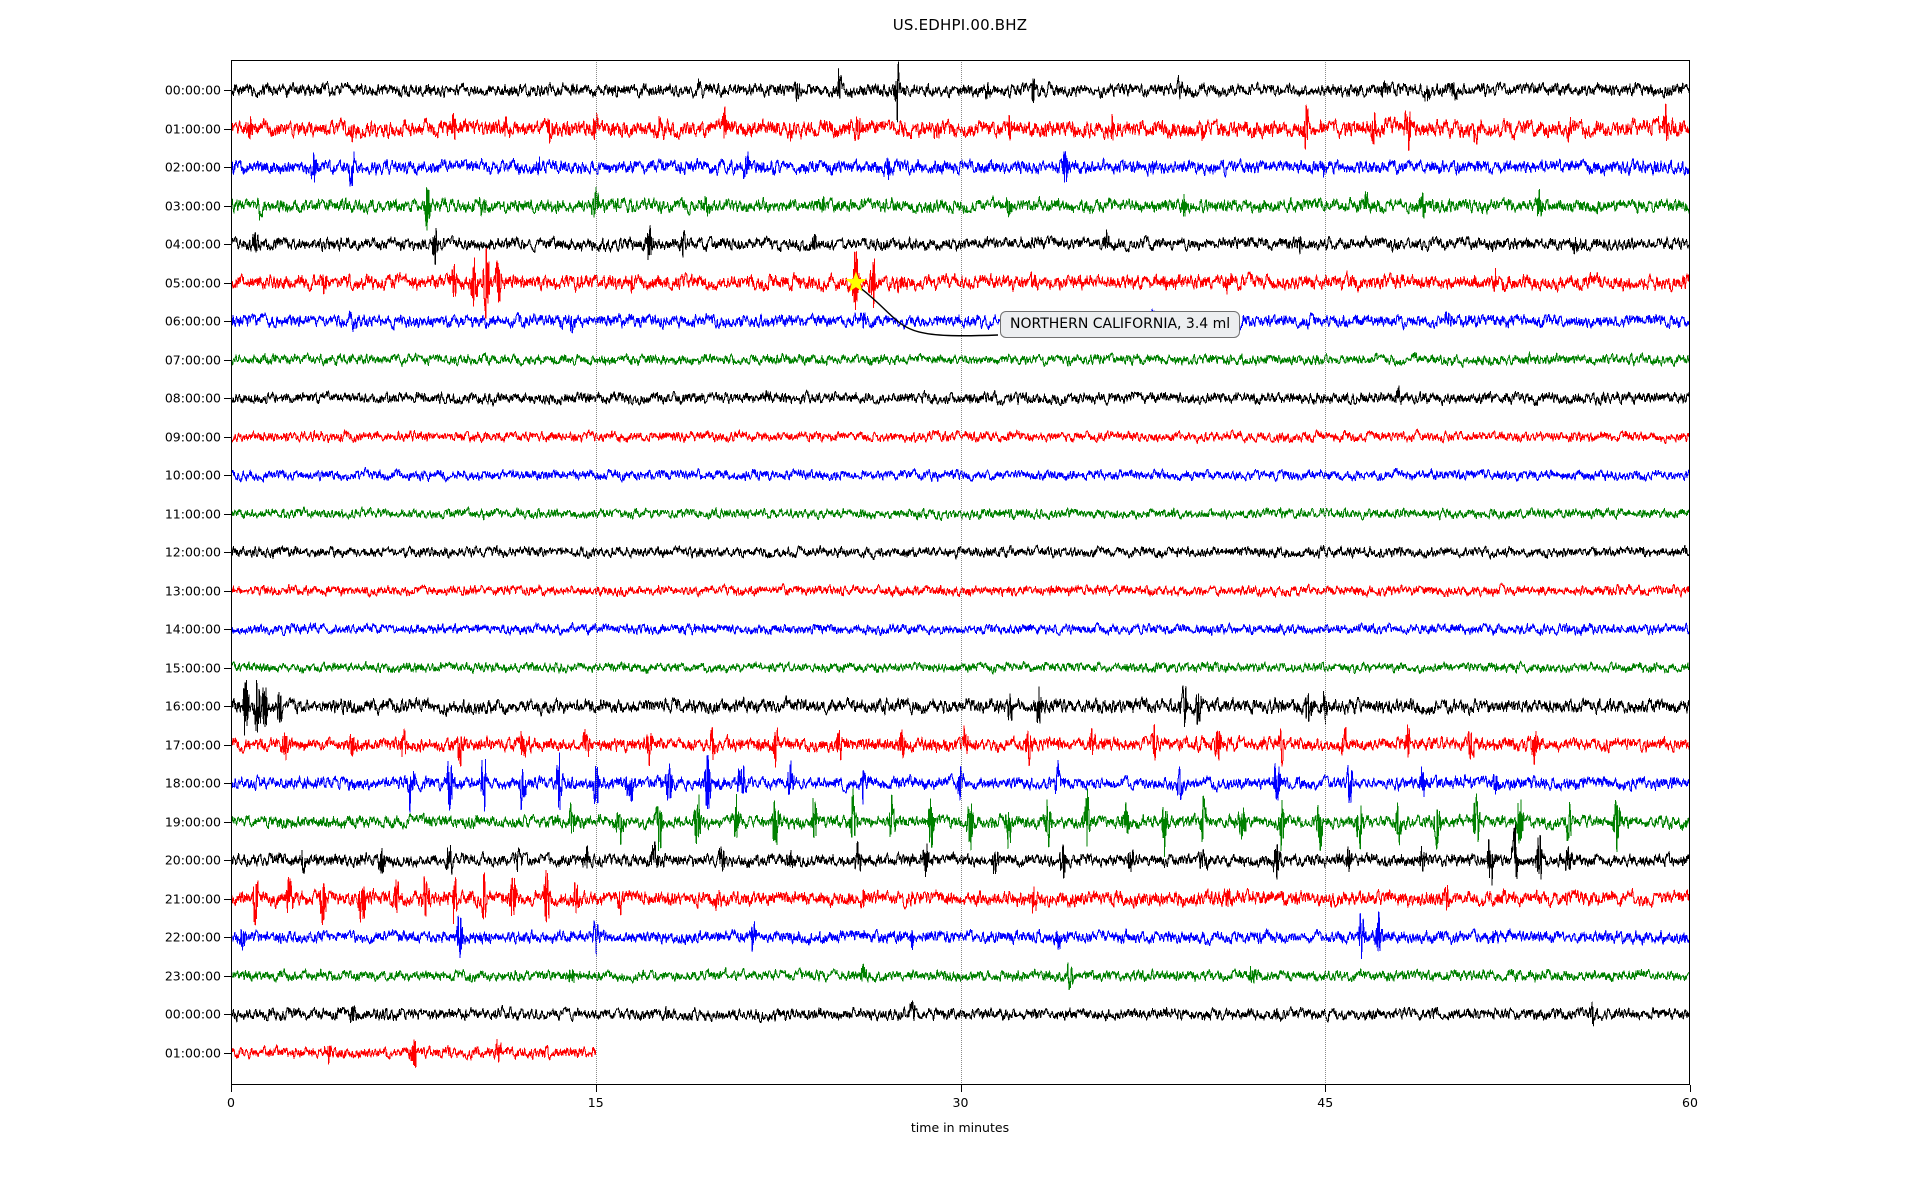 Image resolution: width=1920 pixels, height=1200 pixels. What do you see at coordinates (192, 514) in the screenshot?
I see `y-axis-tick-label: 11:00:00` at bounding box center [192, 514].